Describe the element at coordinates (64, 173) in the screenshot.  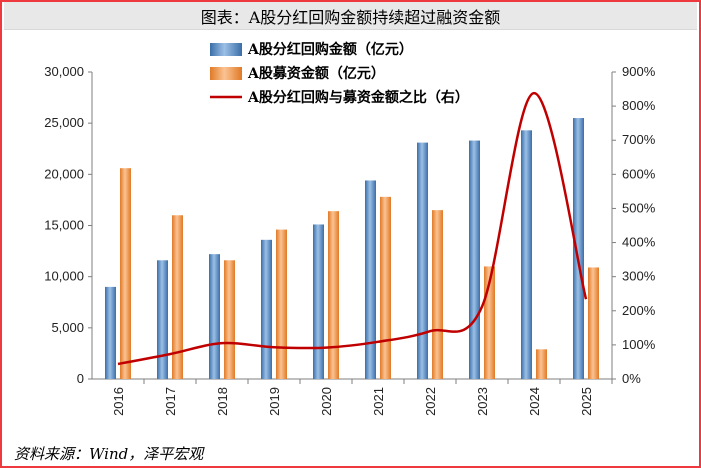
I see `left-tick-label: 20,000` at that location.